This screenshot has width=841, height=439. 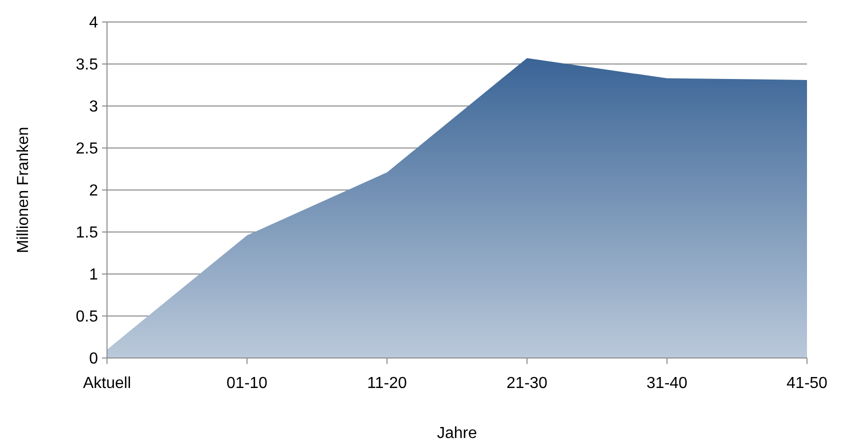 What do you see at coordinates (87, 317) in the screenshot?
I see `y-tick-label: 0.5` at bounding box center [87, 317].